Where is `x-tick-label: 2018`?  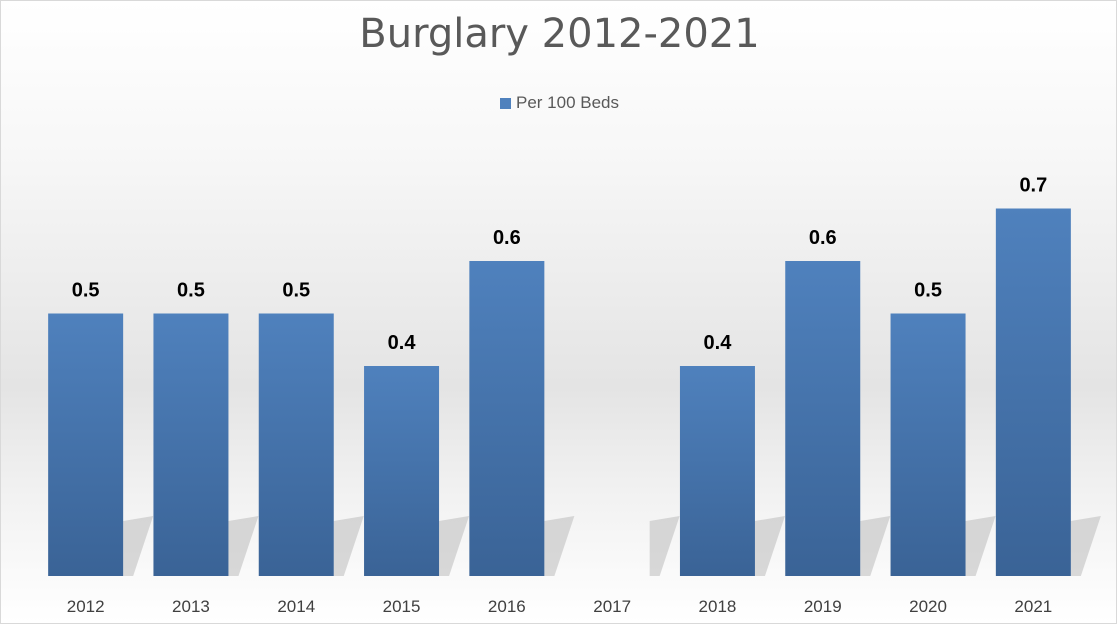 x-tick-label: 2018 is located at coordinates (718, 606).